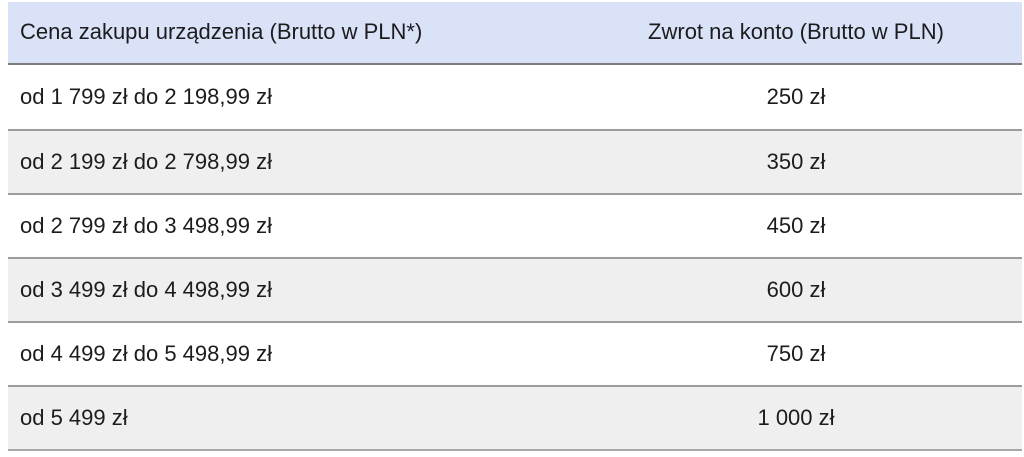 Image resolution: width=1024 pixels, height=457 pixels. Describe the element at coordinates (146, 289) in the screenshot. I see `price-range-cell: od 3 499 zł do 4 498,99 zł` at that location.